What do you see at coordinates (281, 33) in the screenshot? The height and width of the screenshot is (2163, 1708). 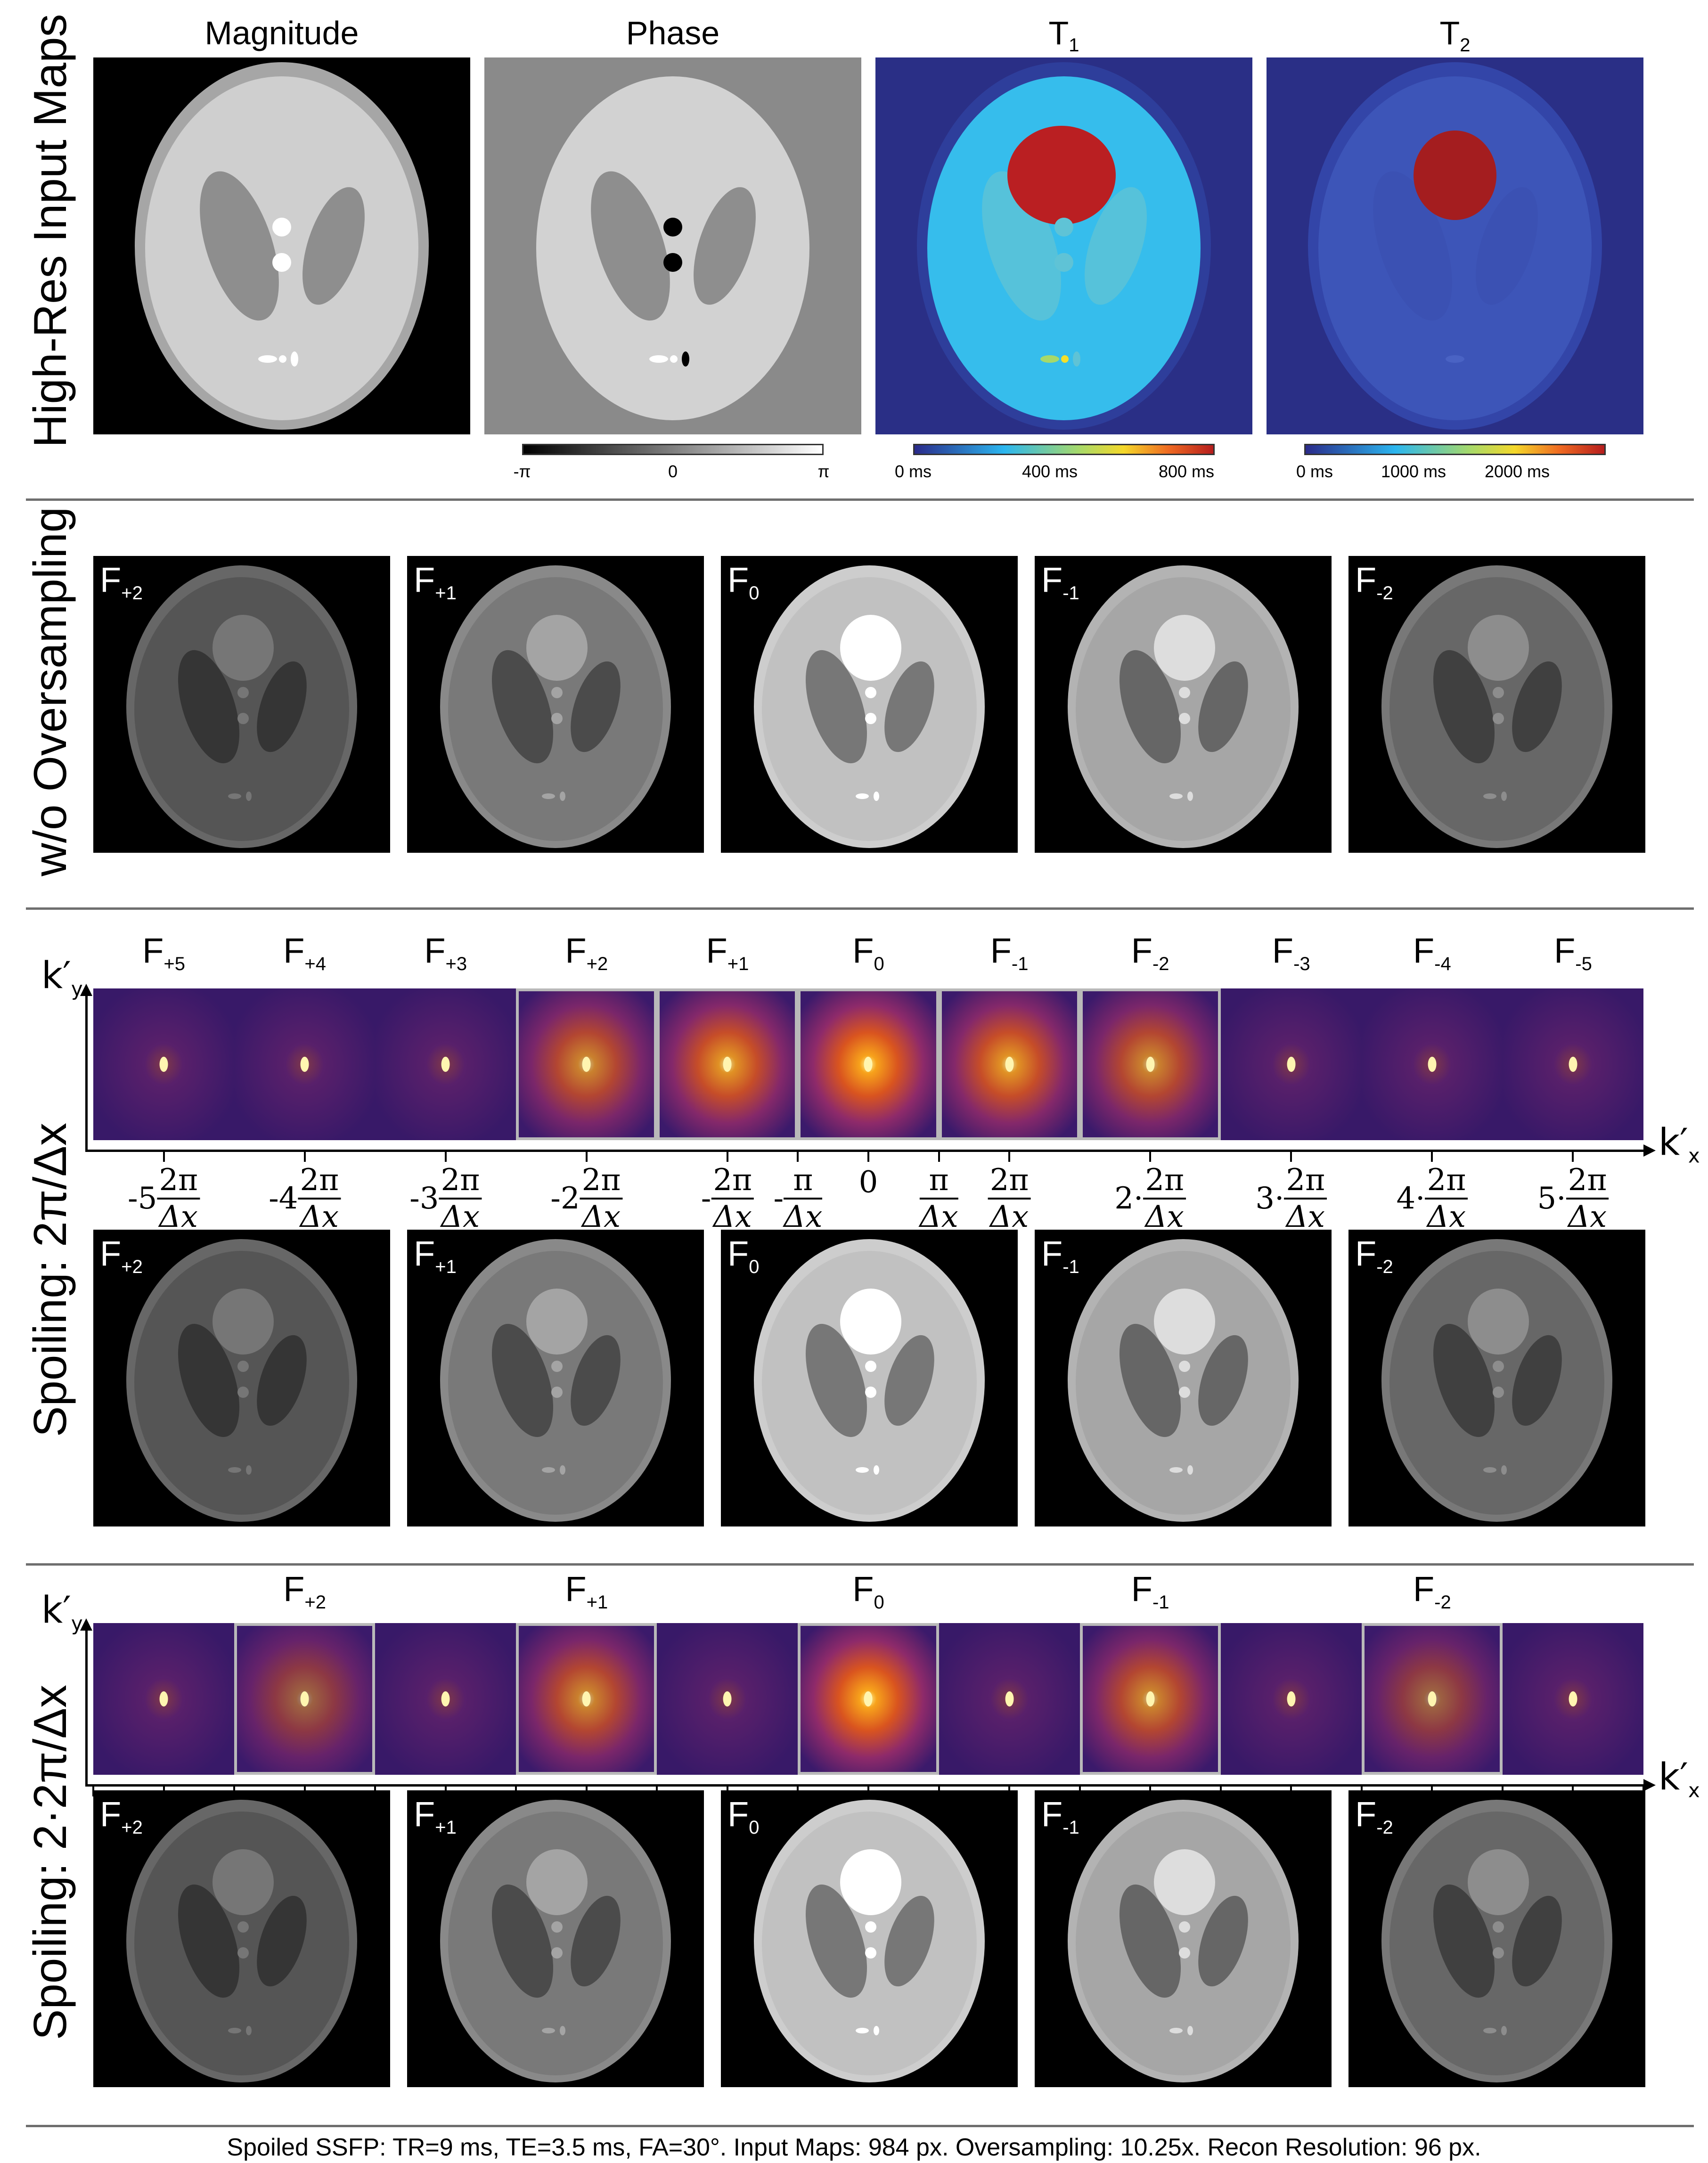 I see `title-magnitude: Magnitude` at bounding box center [281, 33].